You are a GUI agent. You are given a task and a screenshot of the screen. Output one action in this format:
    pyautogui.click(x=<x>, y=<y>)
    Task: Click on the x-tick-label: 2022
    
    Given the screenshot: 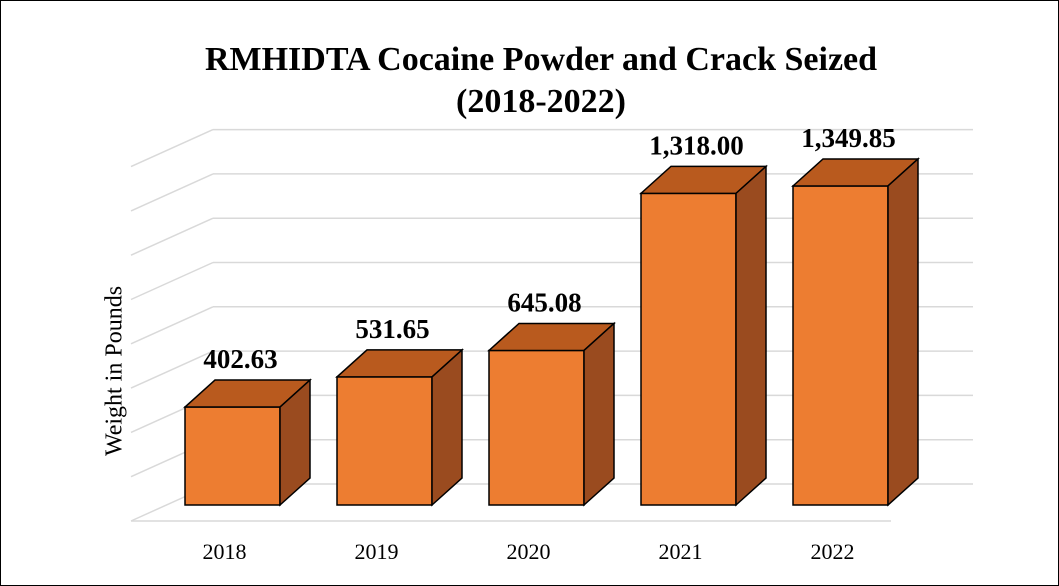 What is the action you would take?
    pyautogui.click(x=833, y=551)
    